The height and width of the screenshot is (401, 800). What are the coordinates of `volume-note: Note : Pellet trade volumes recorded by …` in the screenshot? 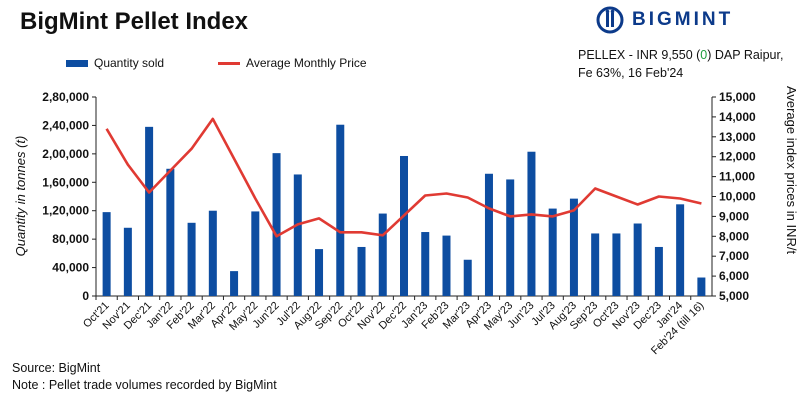 It's located at (144, 385).